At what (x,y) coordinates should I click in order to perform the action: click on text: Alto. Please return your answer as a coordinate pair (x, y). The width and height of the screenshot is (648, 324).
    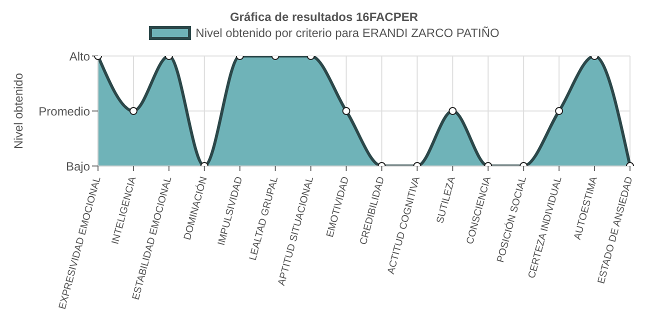
    Looking at the image, I should click on (79, 56).